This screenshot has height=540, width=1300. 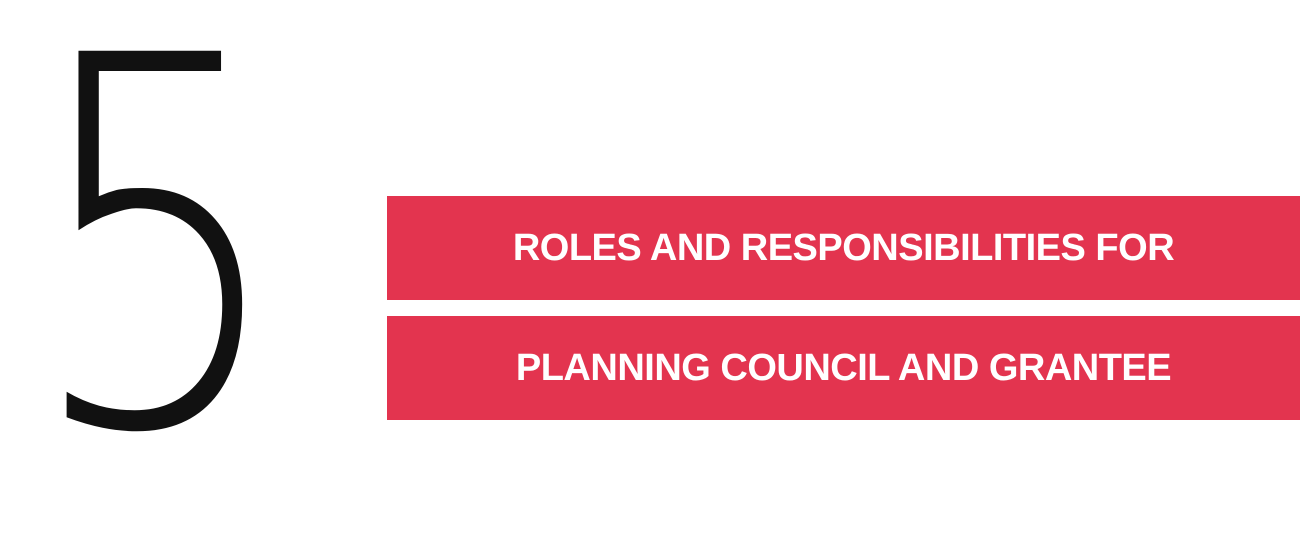 I want to click on title-bar-bottom: PLANNING COUNCIL AND GRANTEE, so click(x=843, y=368).